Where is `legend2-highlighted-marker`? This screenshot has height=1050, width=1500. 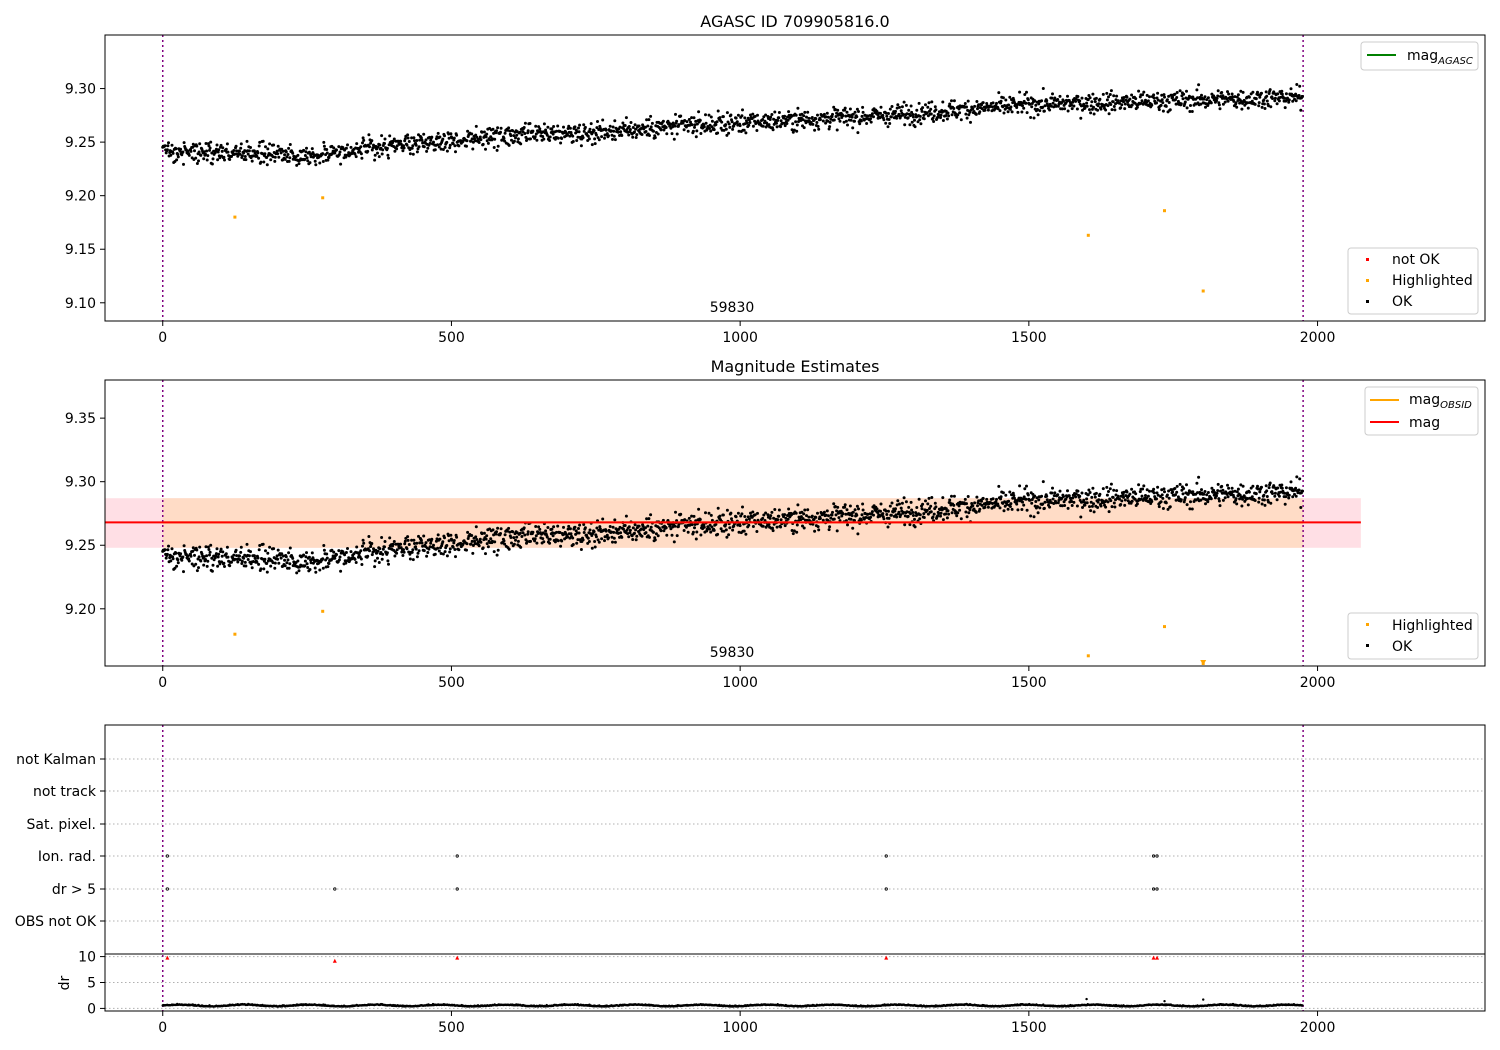 legend2-highlighted-marker is located at coordinates (1367, 624).